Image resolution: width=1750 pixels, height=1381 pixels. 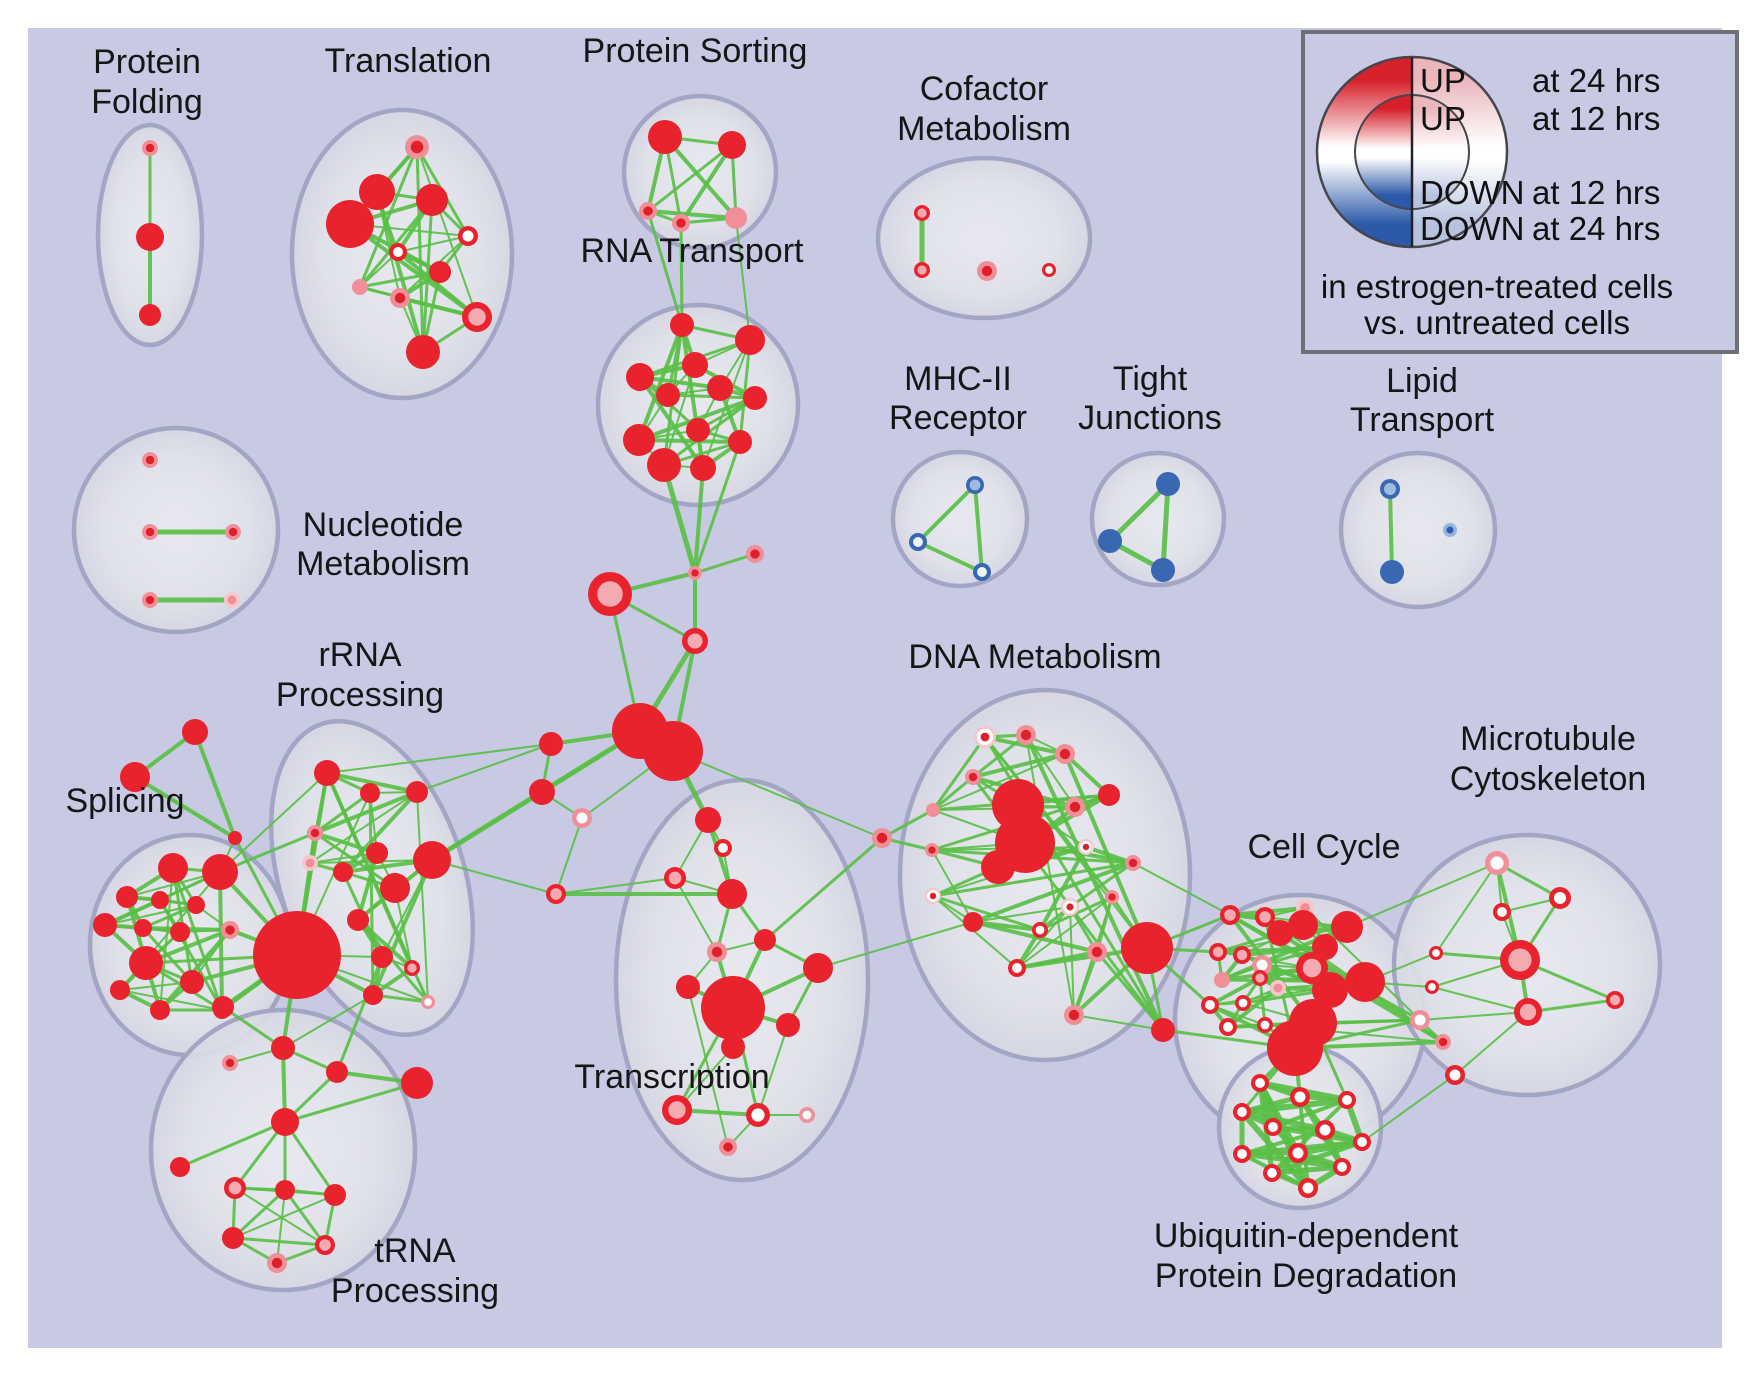 I want to click on cluster-ubiquitin-label: Protein Degradation, so click(x=1306, y=1276).